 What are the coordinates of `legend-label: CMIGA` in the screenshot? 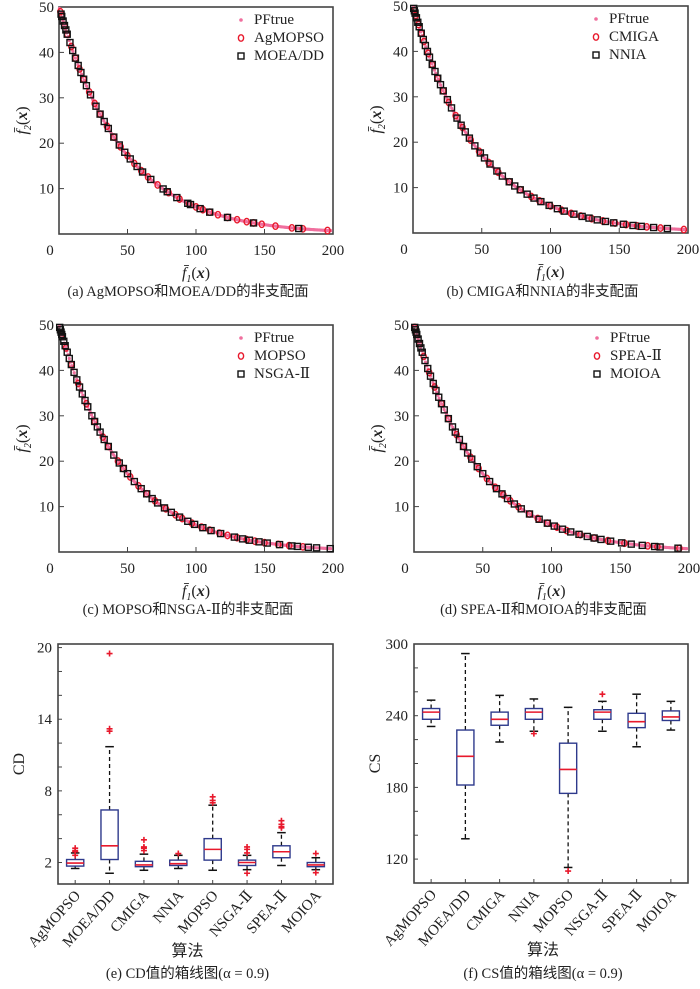 It's located at (634, 37).